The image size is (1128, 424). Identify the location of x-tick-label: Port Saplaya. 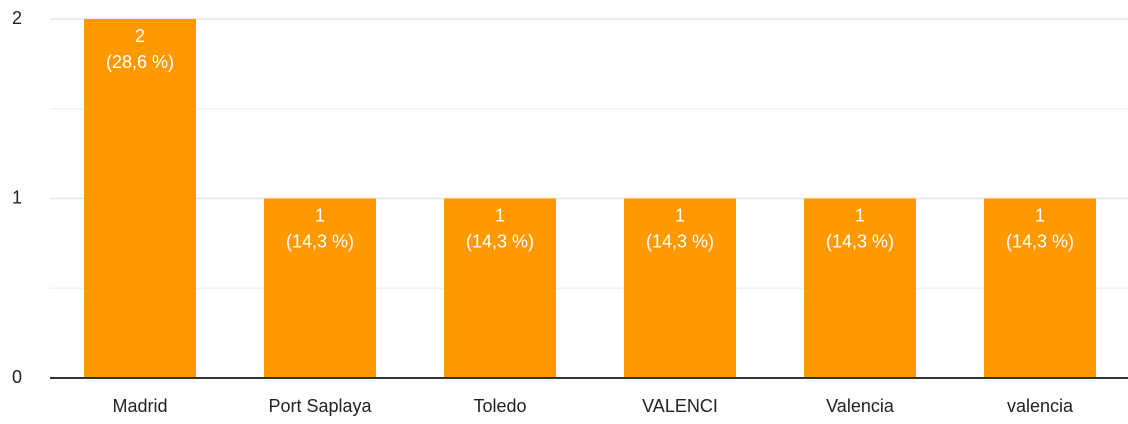
(320, 406).